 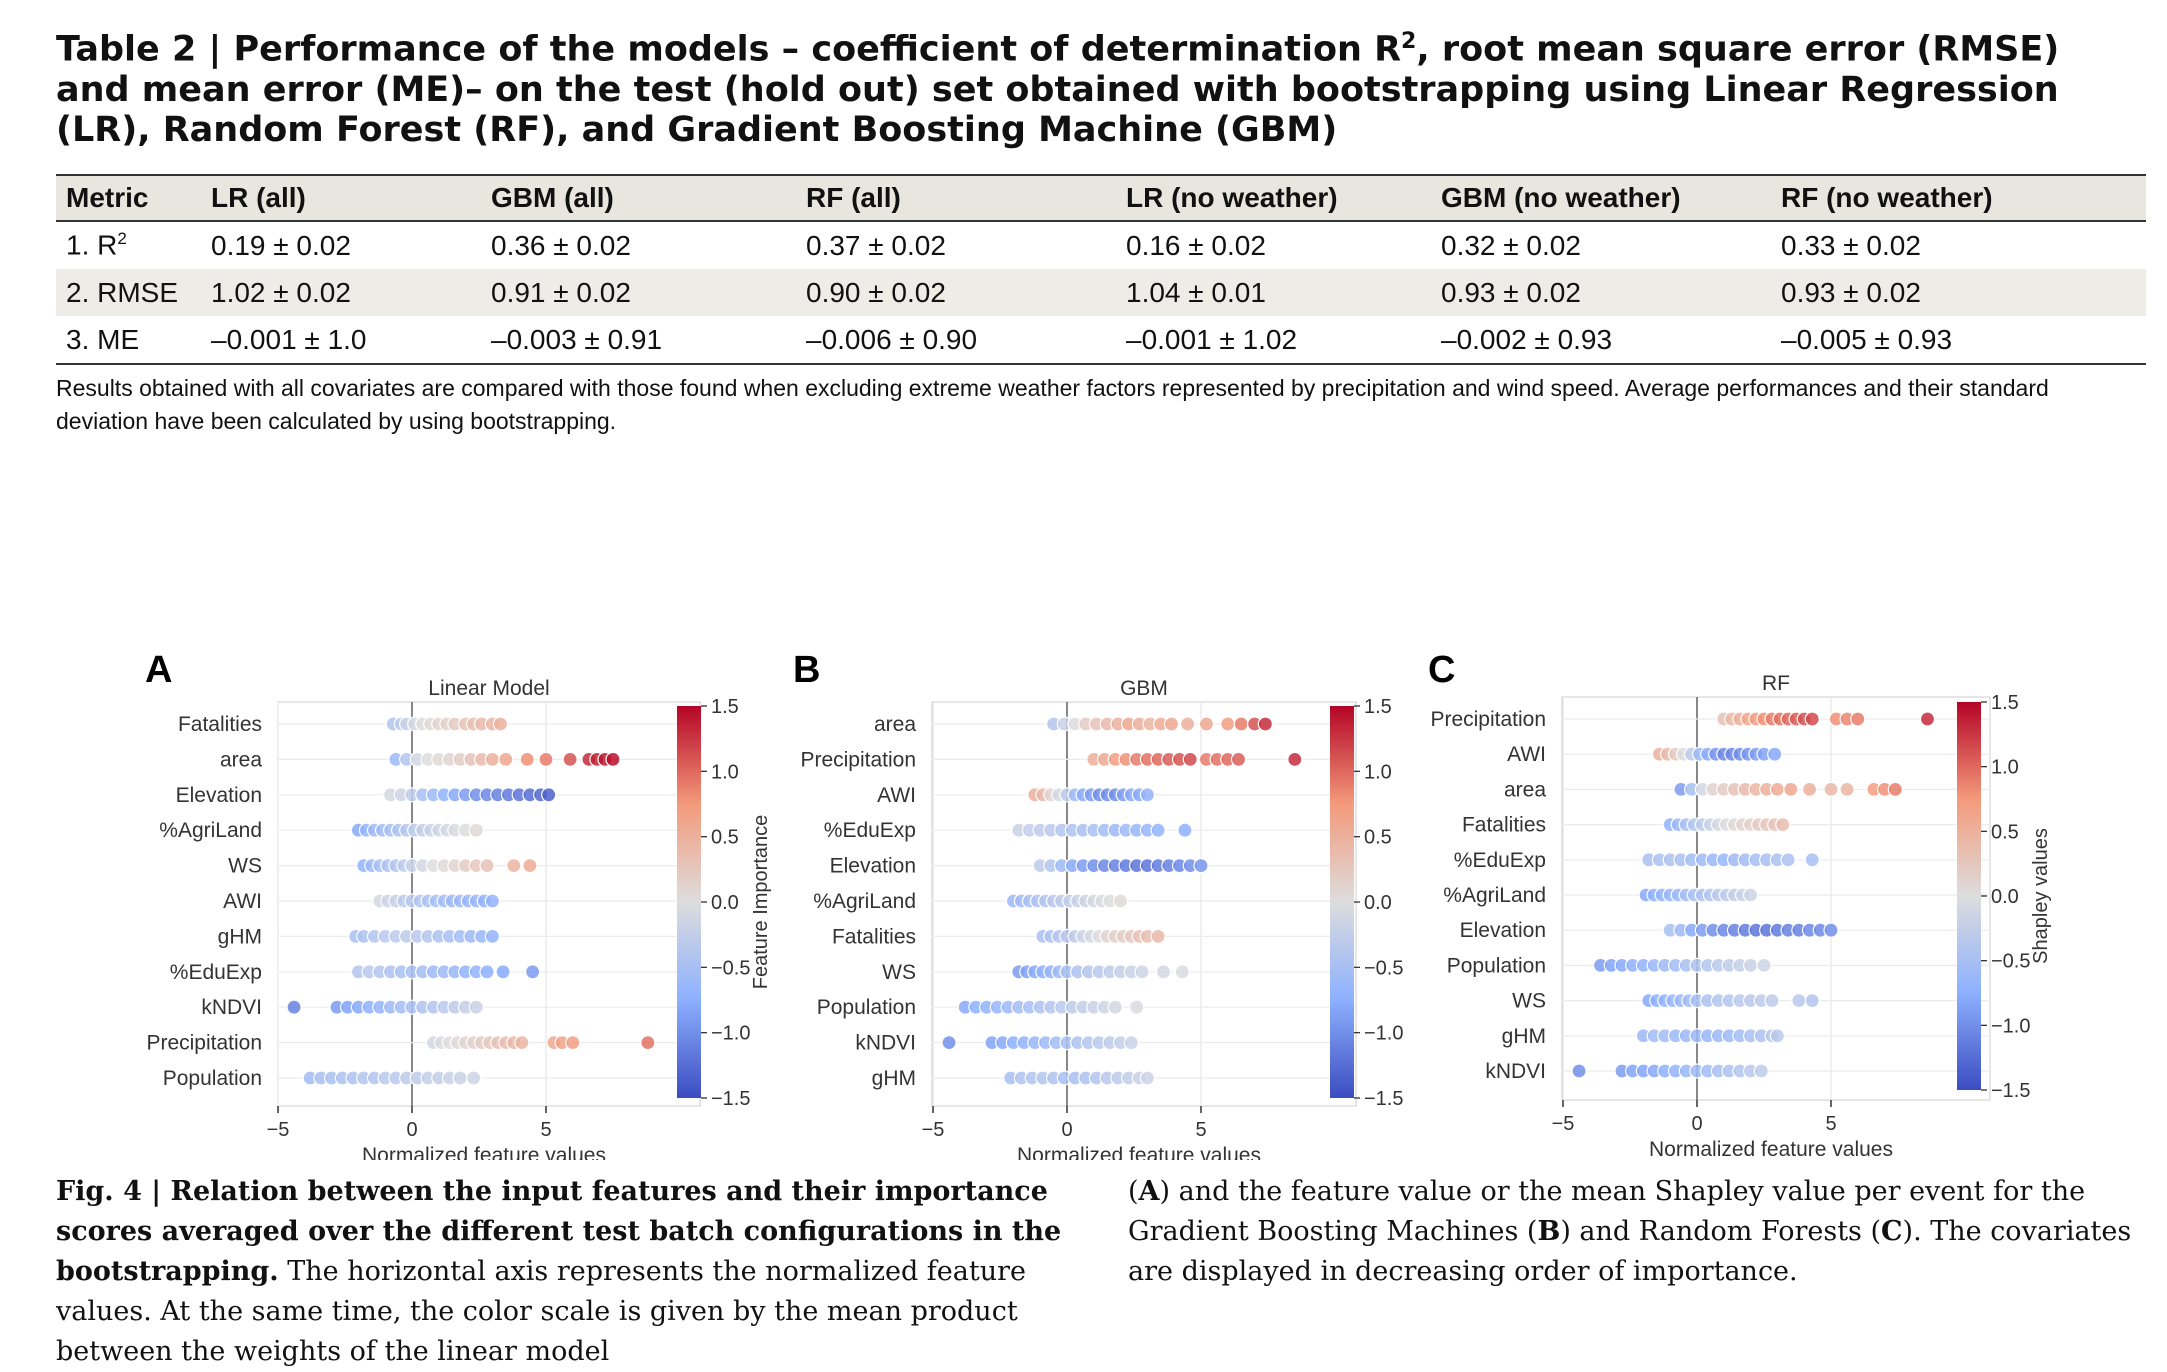 What do you see at coordinates (1144, 688) in the screenshot?
I see `chart-title: GBM` at bounding box center [1144, 688].